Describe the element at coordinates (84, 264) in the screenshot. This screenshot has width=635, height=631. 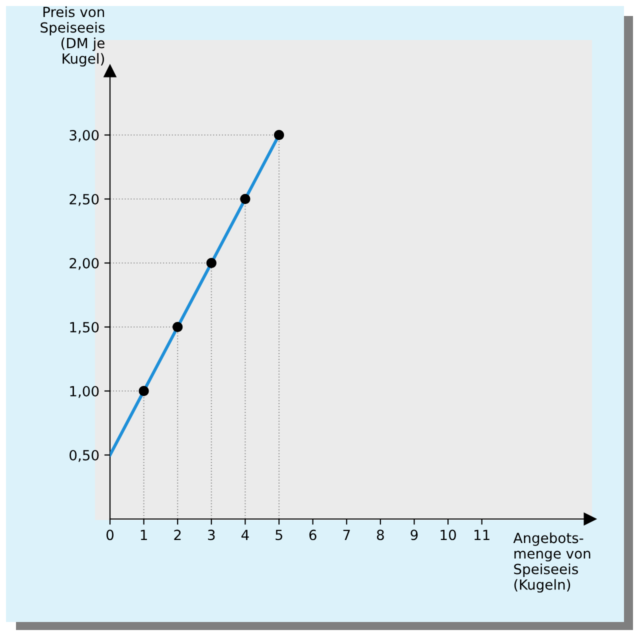
I see `y-tick-label: 2,00` at that location.